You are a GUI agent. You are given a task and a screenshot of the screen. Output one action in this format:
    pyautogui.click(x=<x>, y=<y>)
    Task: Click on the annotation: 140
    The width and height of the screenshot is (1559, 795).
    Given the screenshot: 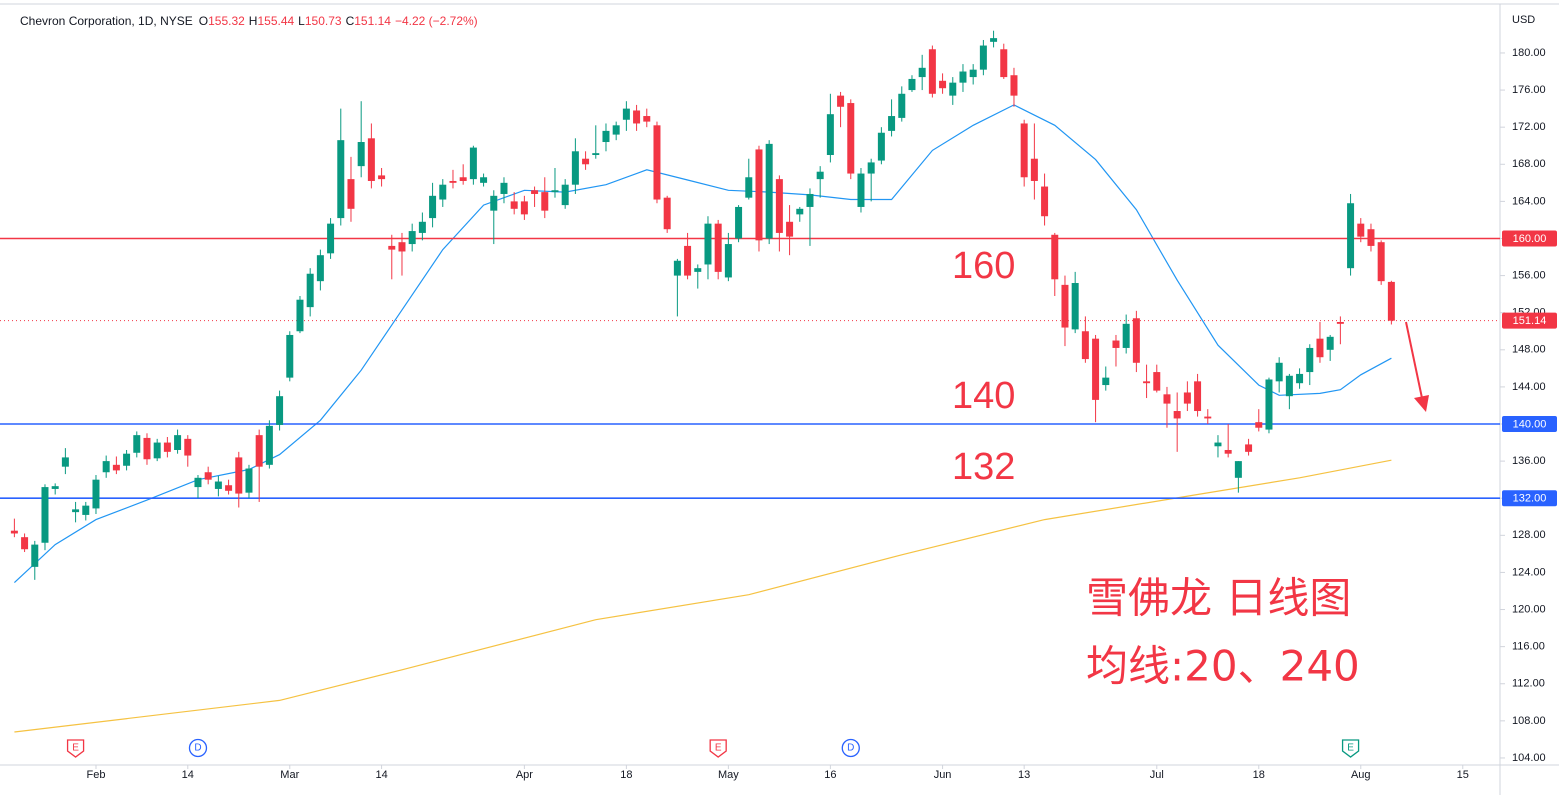 What is the action you would take?
    pyautogui.click(x=983, y=396)
    